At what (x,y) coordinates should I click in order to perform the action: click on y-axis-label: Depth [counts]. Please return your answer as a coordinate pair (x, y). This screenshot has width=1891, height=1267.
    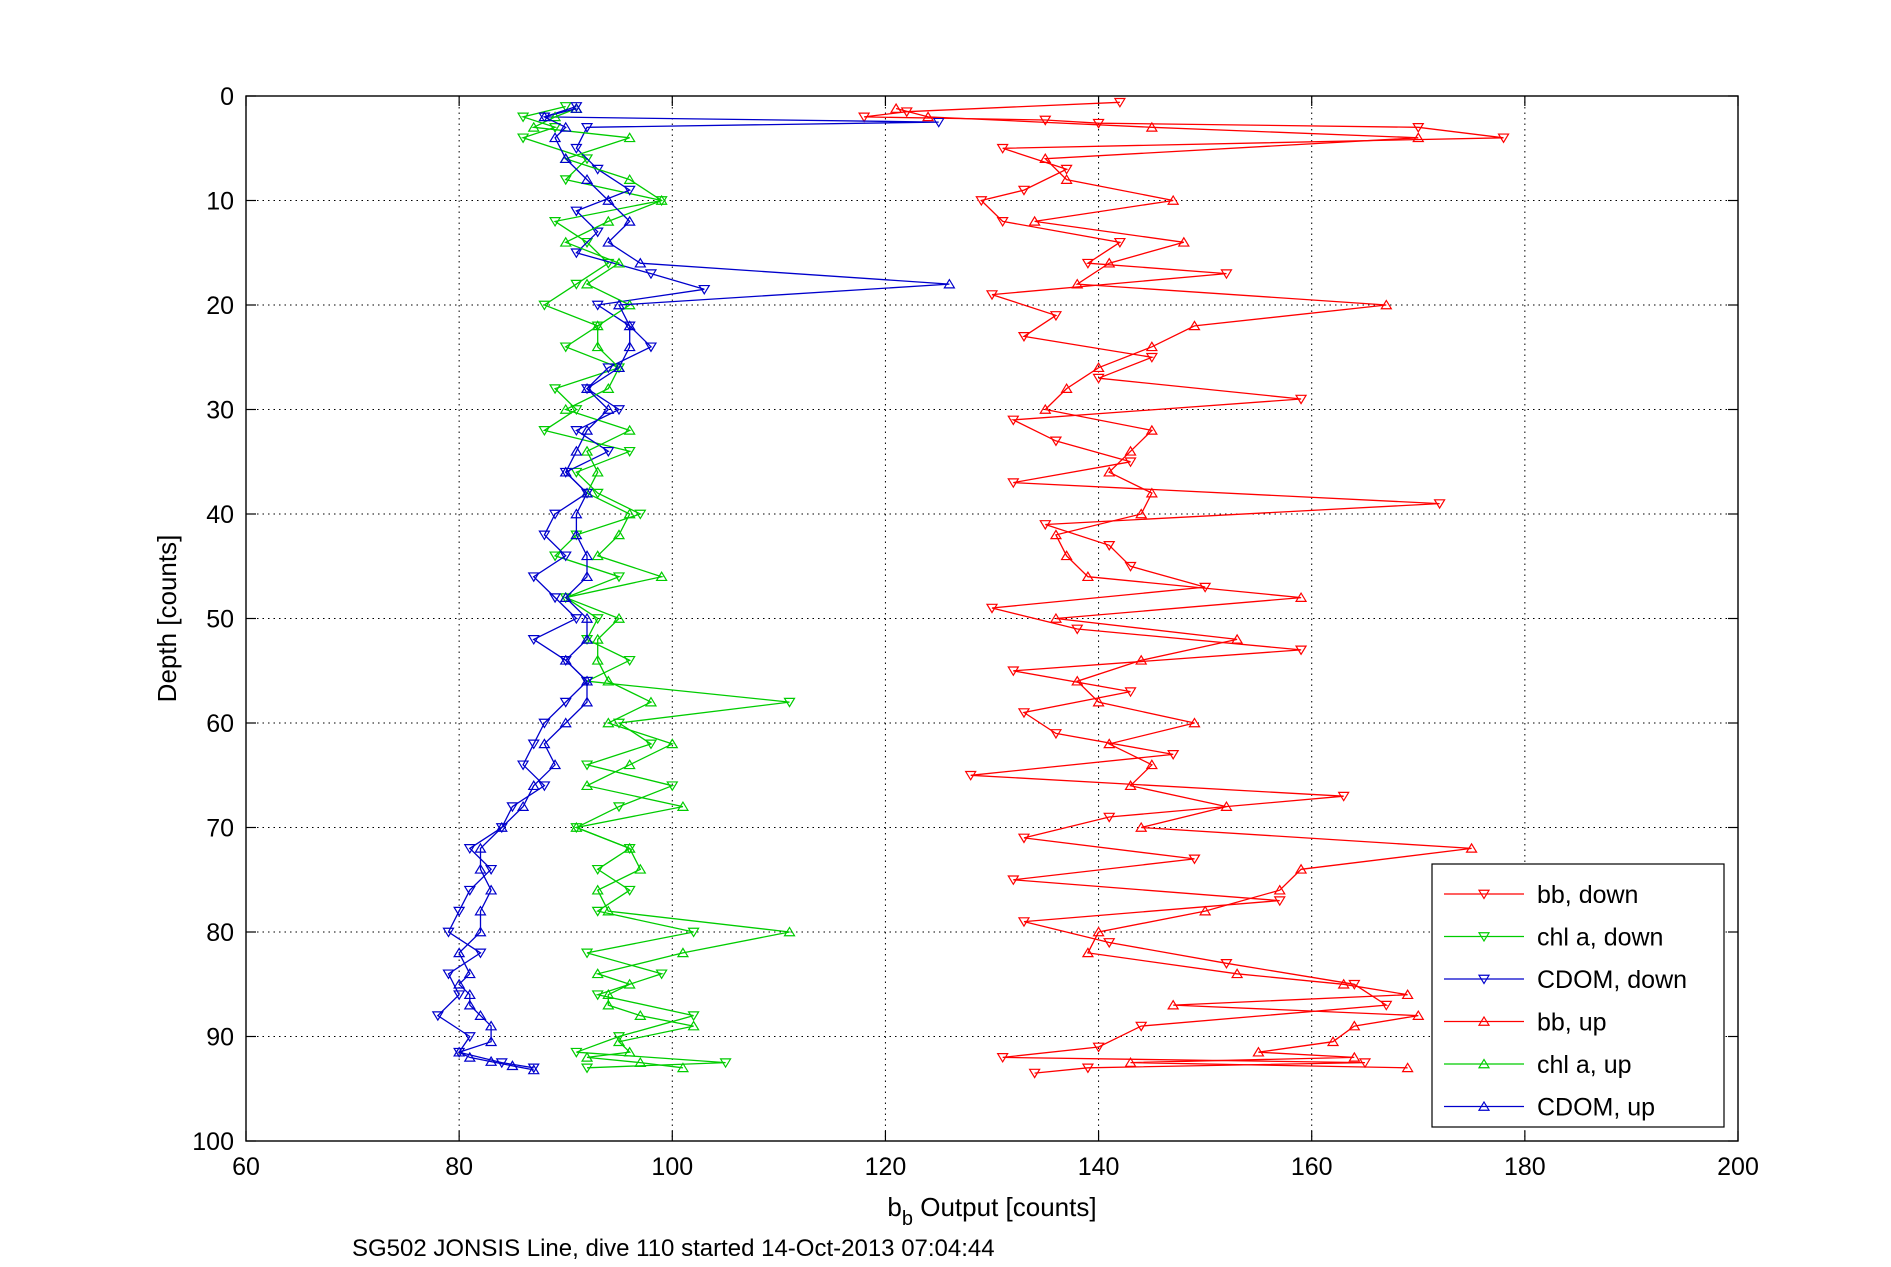
    Looking at the image, I should click on (167, 619).